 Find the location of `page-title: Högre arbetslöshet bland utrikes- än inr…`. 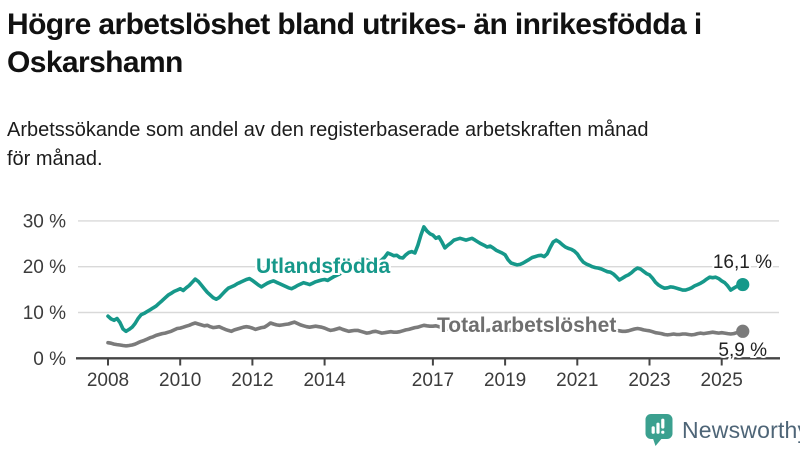

page-title: Högre arbetslöshet bland utrikes- än inr… is located at coordinates (354, 43).